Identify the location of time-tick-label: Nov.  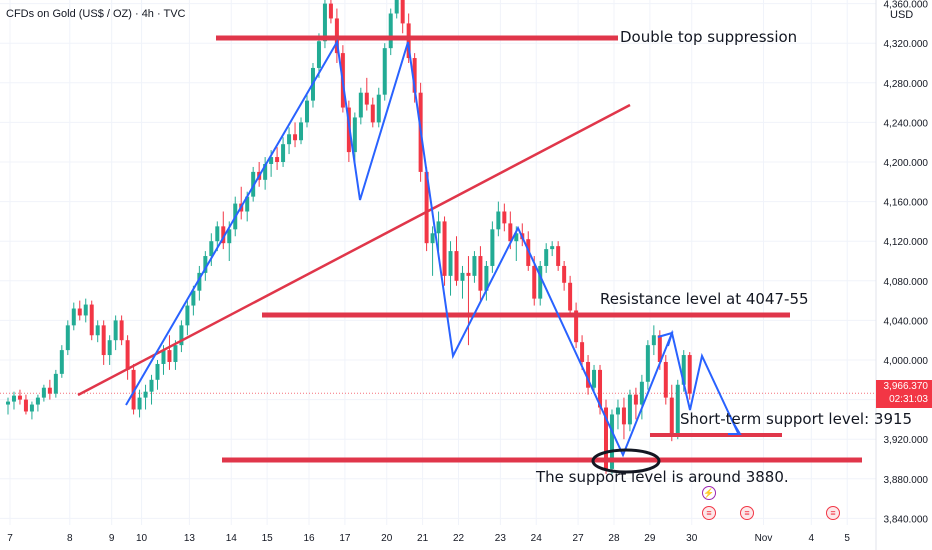
(764, 538).